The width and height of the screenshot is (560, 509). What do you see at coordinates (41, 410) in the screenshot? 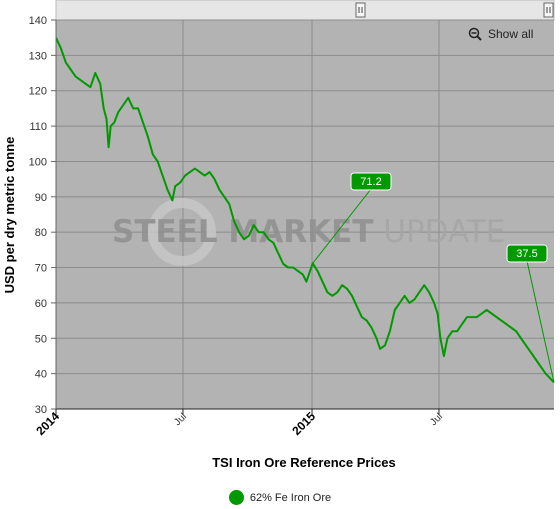
I see `y-tick-label: 30` at bounding box center [41, 410].